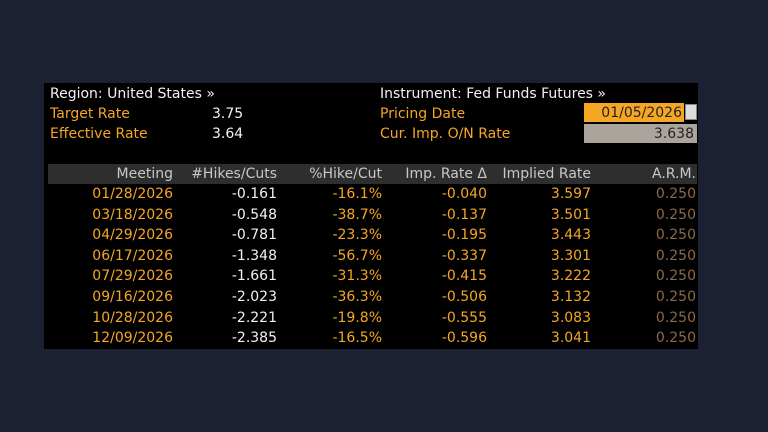 The image size is (768, 432). Describe the element at coordinates (99, 134) in the screenshot. I see `field-label: Effective Rate` at that location.